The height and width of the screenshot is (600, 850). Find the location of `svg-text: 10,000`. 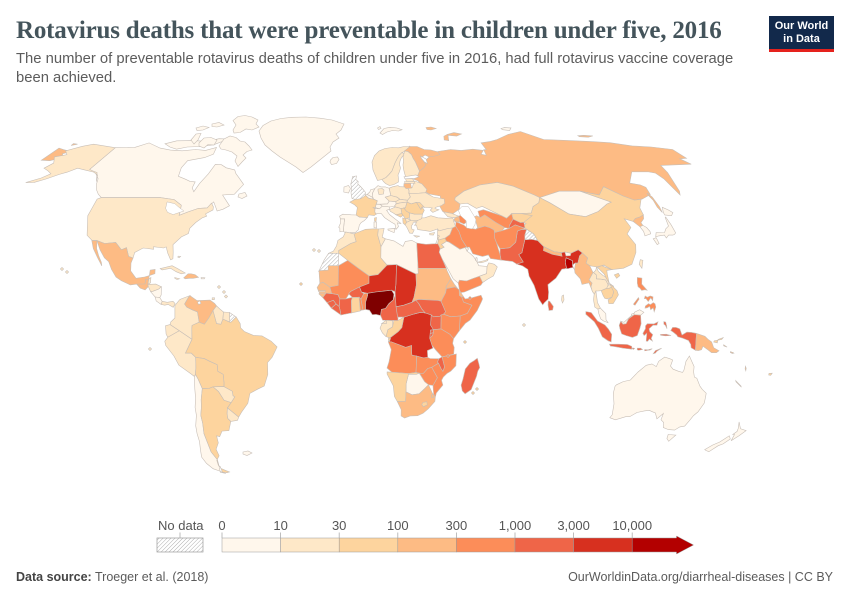

svg-text: 10,000 is located at coordinates (632, 525).